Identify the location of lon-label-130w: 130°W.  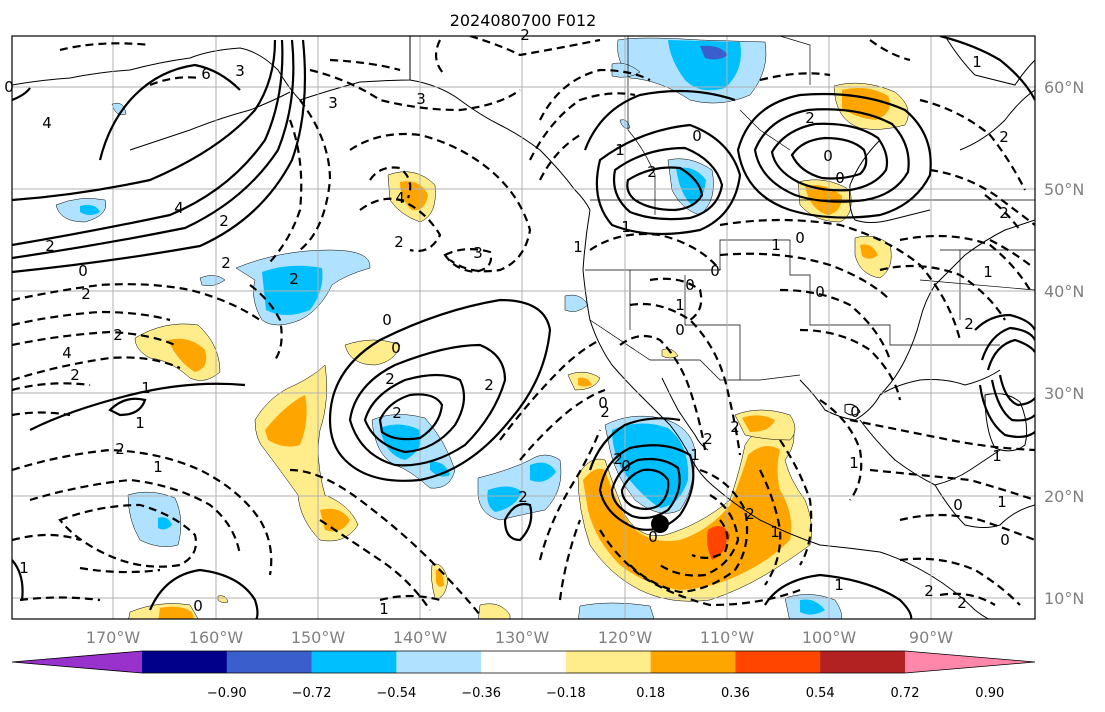
(522, 637).